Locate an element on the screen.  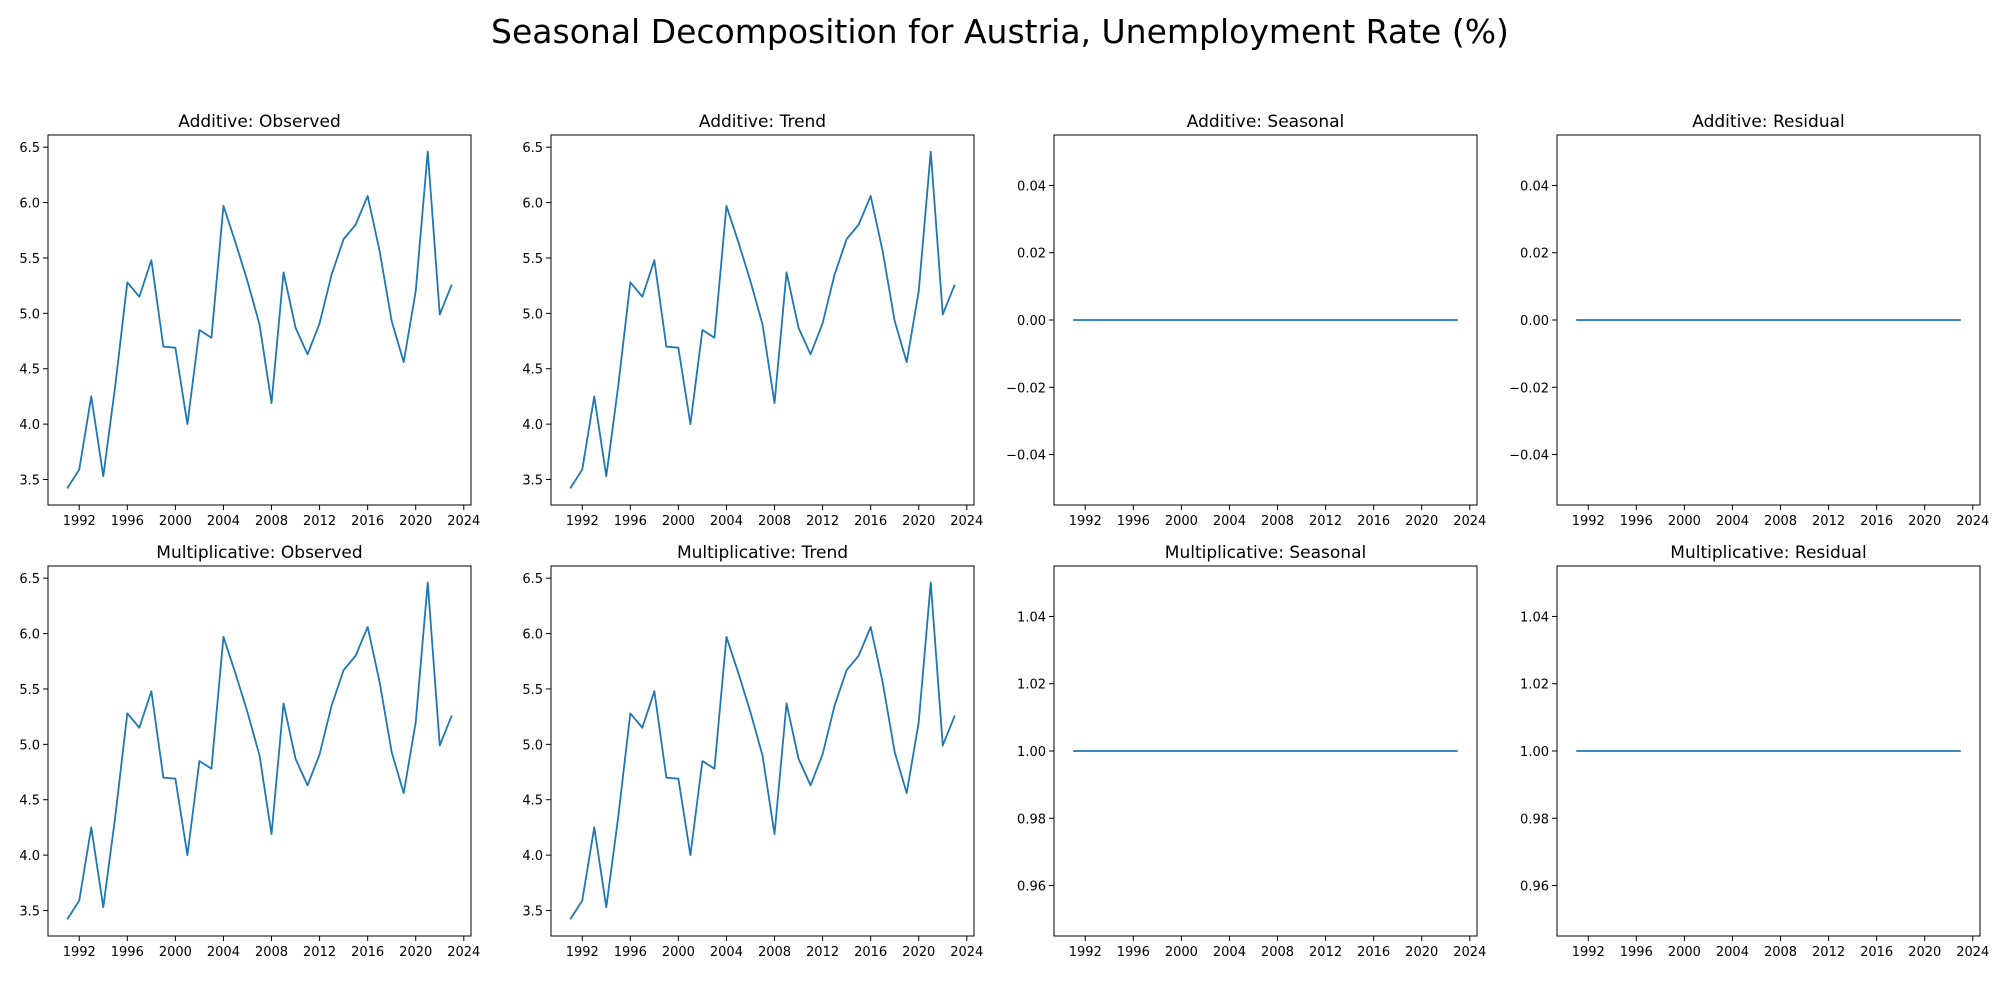
additive-trend-axes-frame is located at coordinates (762, 320).